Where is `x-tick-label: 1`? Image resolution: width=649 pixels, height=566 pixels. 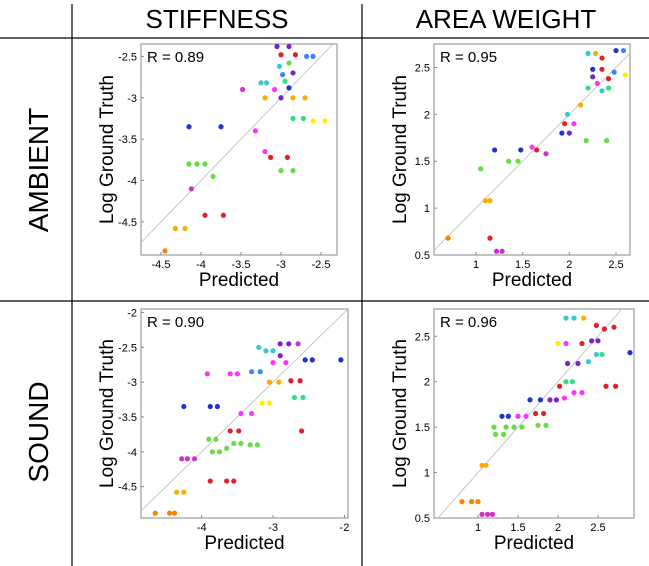
x-tick-label: 1 is located at coordinates (478, 528).